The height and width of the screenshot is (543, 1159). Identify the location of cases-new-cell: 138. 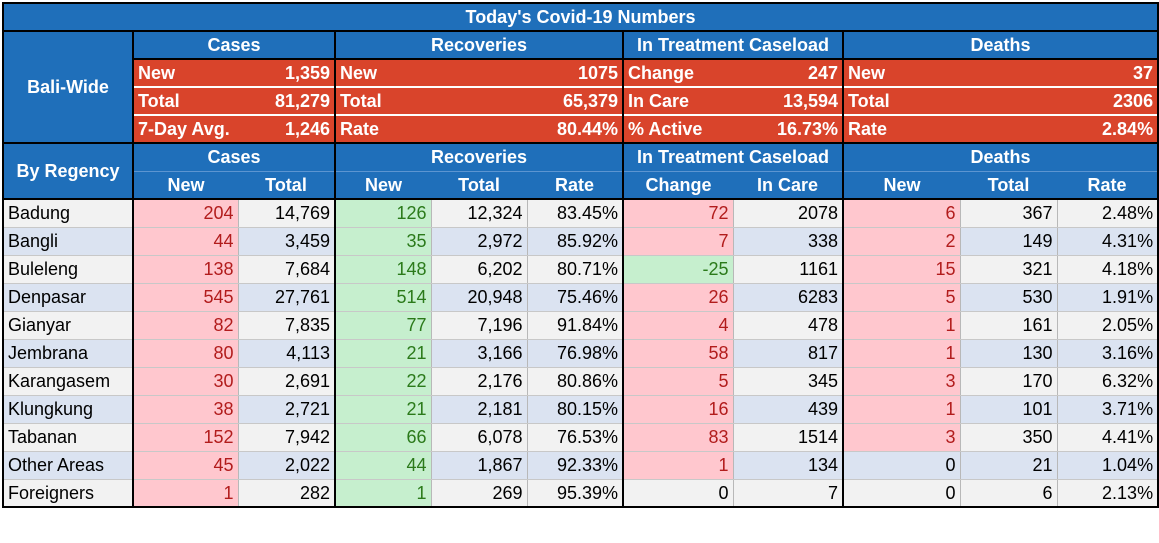
(186, 269).